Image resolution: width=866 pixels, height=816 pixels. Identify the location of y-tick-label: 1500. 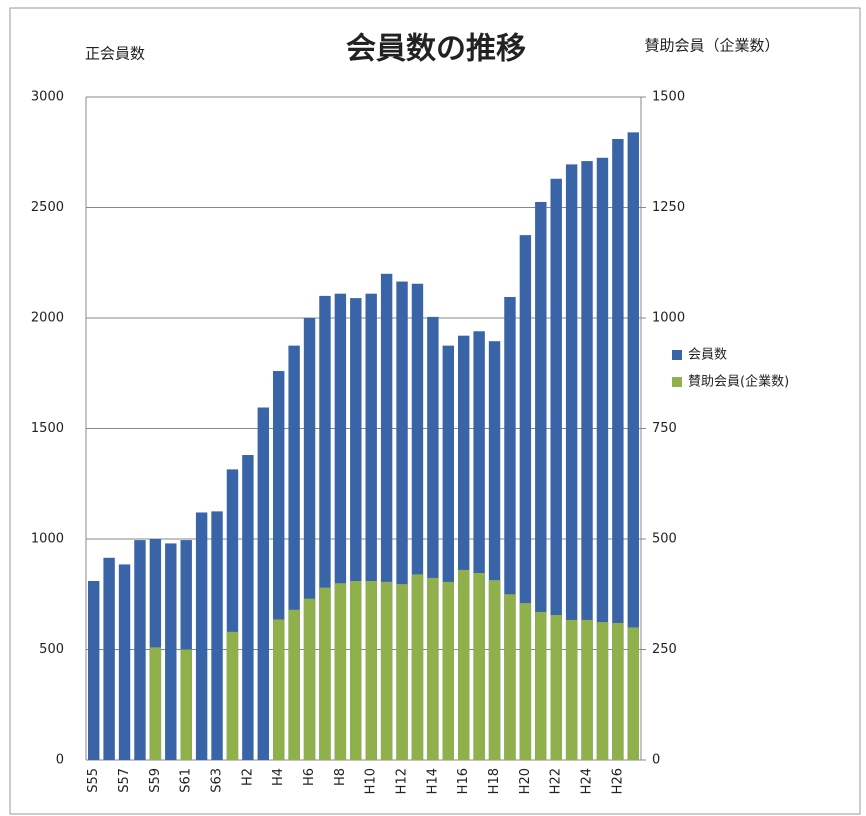
(47, 428).